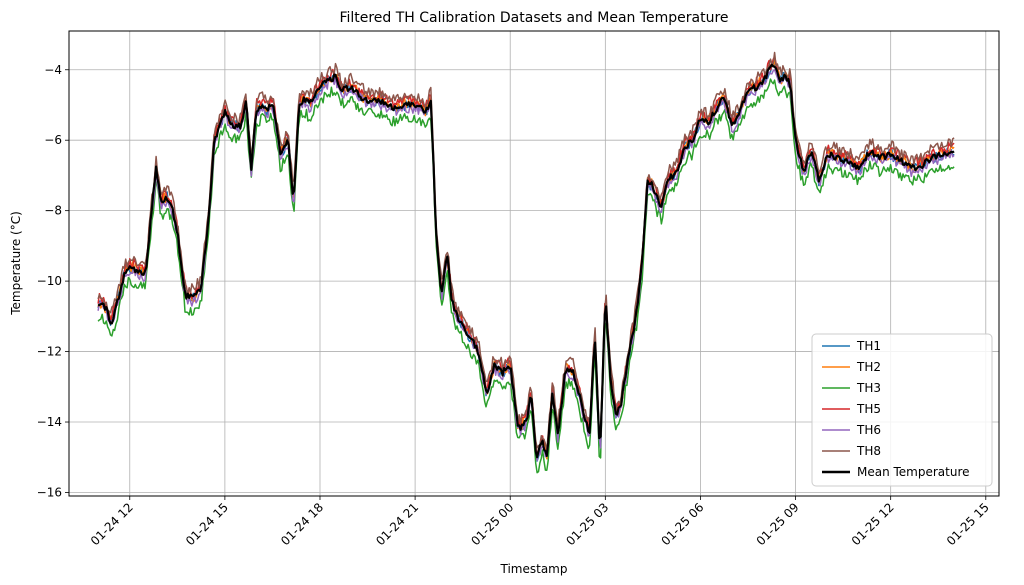 The height and width of the screenshot is (585, 1024). What do you see at coordinates (16, 263) in the screenshot?
I see `y-axis-title: Temperature (°C)` at bounding box center [16, 263].